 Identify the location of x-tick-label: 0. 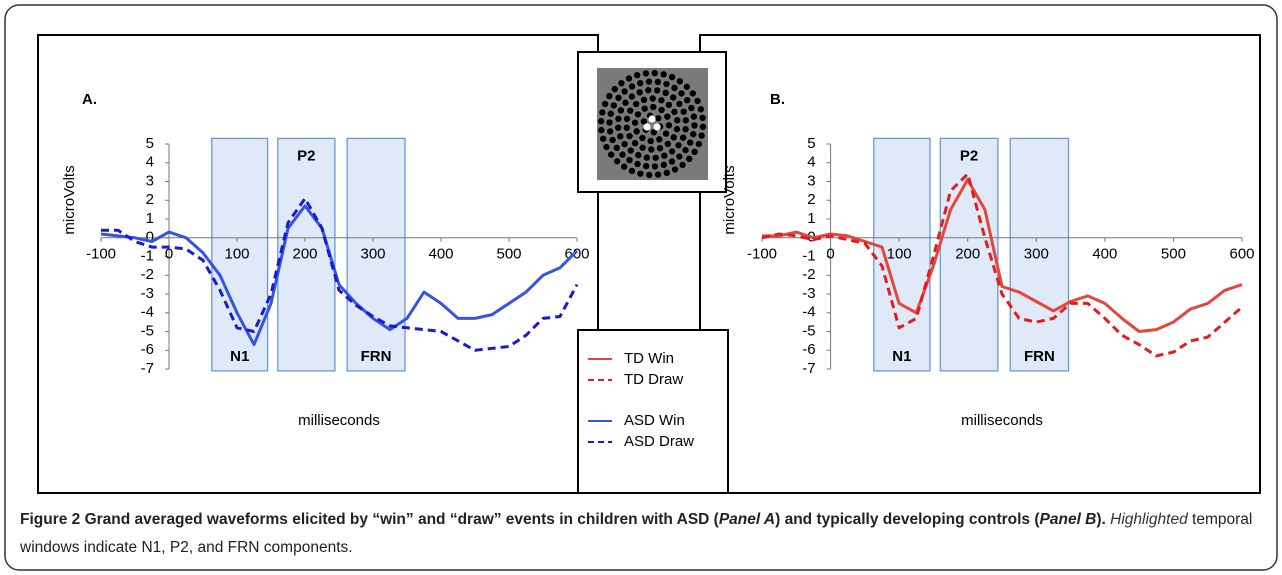
(169, 254).